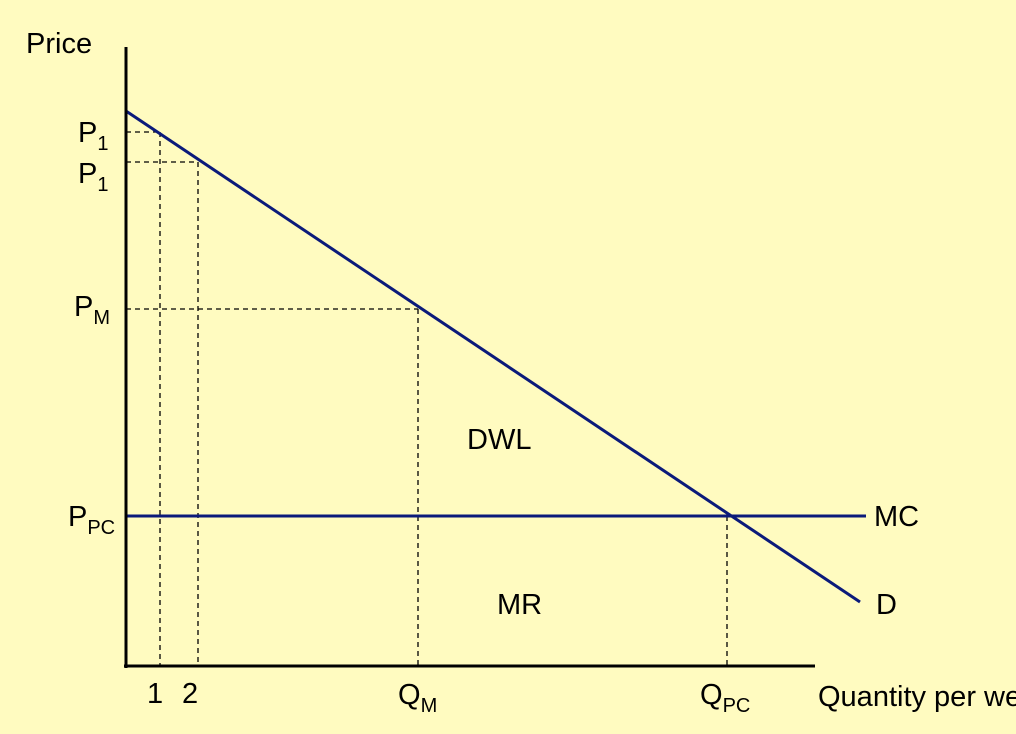 This screenshot has height=734, width=1016. Describe the element at coordinates (93, 177) in the screenshot. I see `p1-second-label: P1` at that location.